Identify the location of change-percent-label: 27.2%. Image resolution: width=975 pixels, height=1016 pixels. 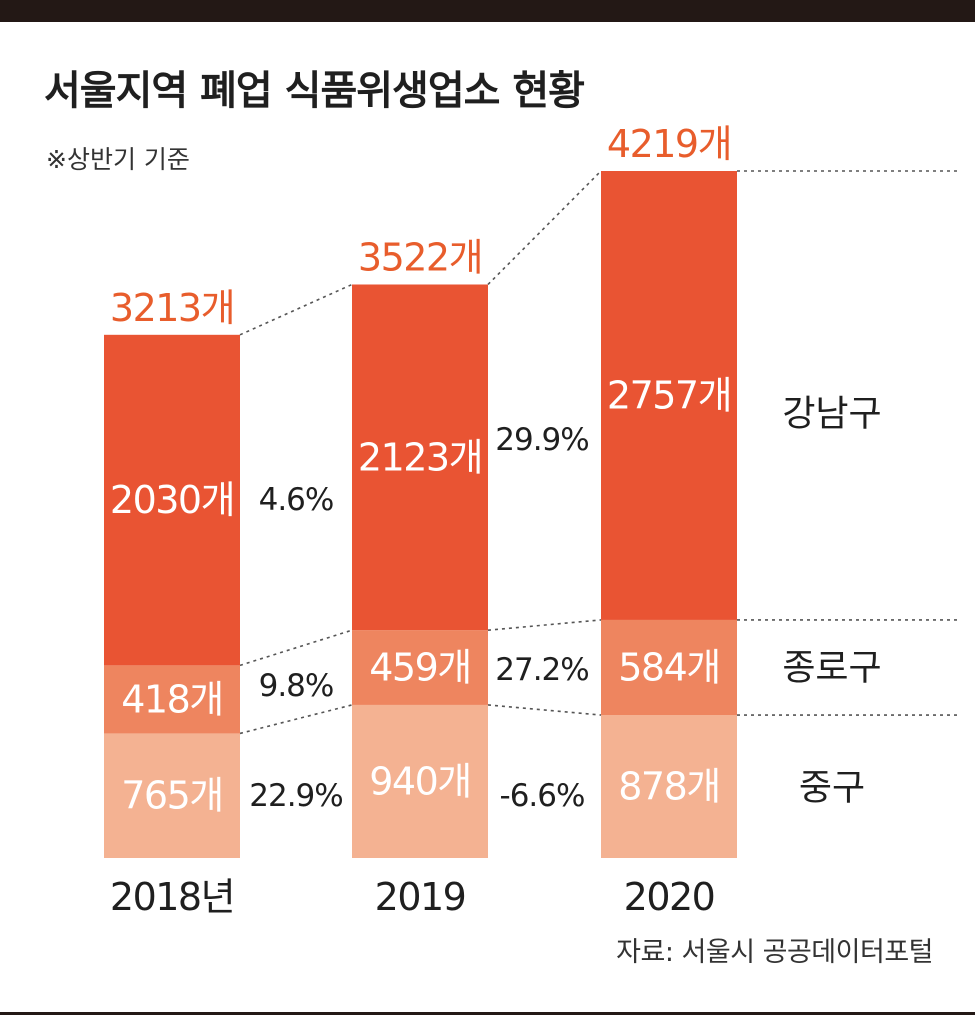
(541, 670).